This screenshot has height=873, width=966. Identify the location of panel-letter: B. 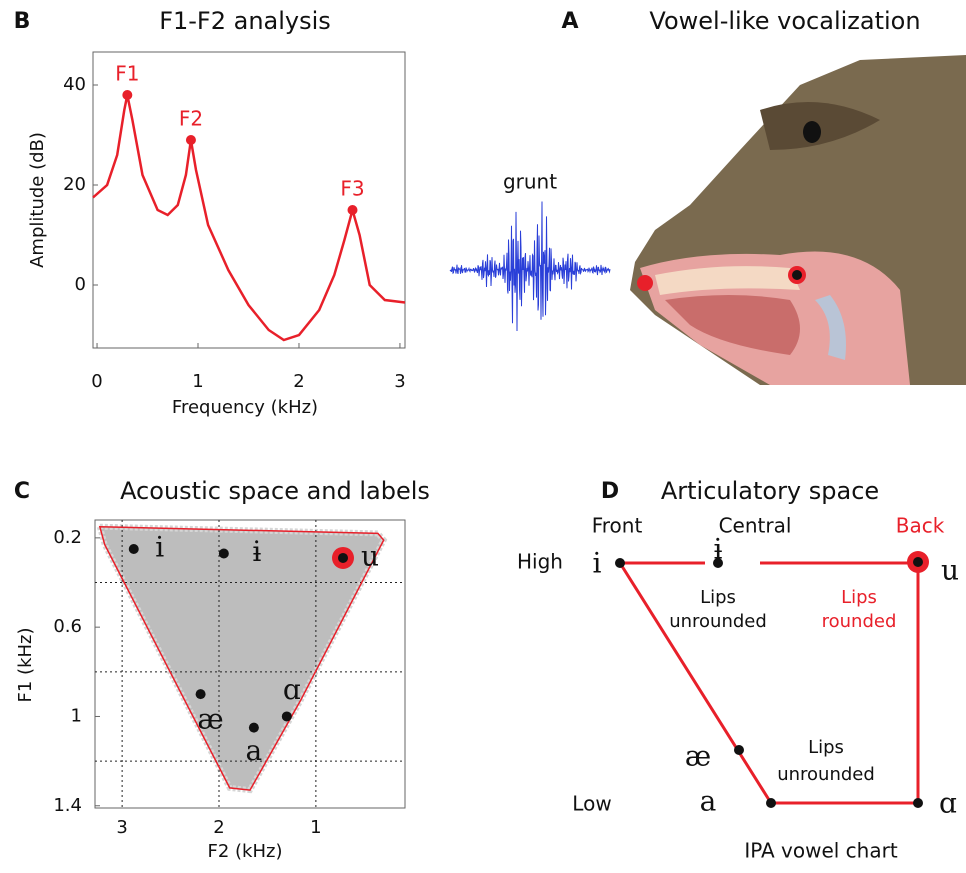
(22, 21).